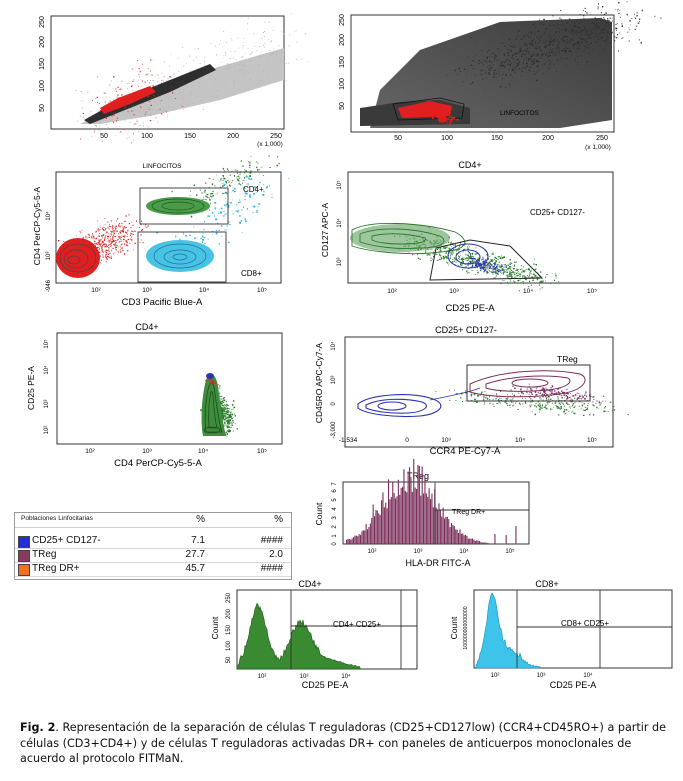 Image resolution: width=683 pixels, height=781 pixels. Describe the element at coordinates (469, 165) in the screenshot. I see `p4-title: CD4+` at that location.